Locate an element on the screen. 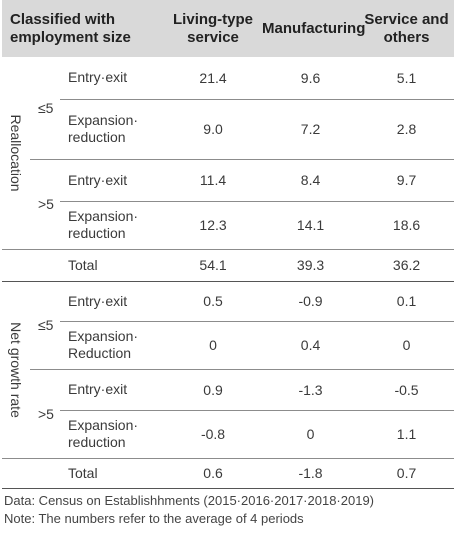 The height and width of the screenshot is (546, 456). cell-value: -0.9 is located at coordinates (311, 301).